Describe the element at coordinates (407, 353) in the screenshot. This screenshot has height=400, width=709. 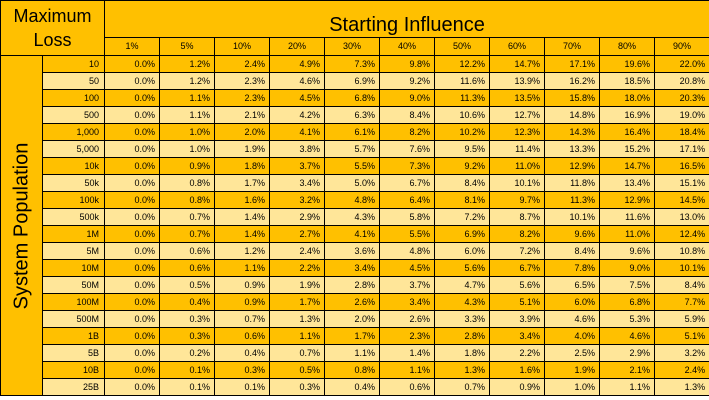
I see `table-cell: 1.4%` at that location.